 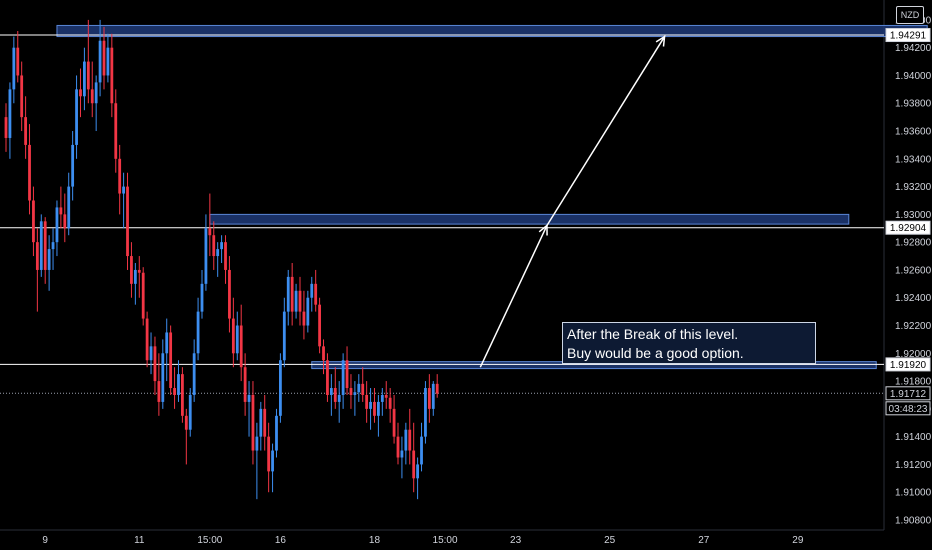 What do you see at coordinates (281, 540) in the screenshot?
I see `x-tick-label: 16` at bounding box center [281, 540].